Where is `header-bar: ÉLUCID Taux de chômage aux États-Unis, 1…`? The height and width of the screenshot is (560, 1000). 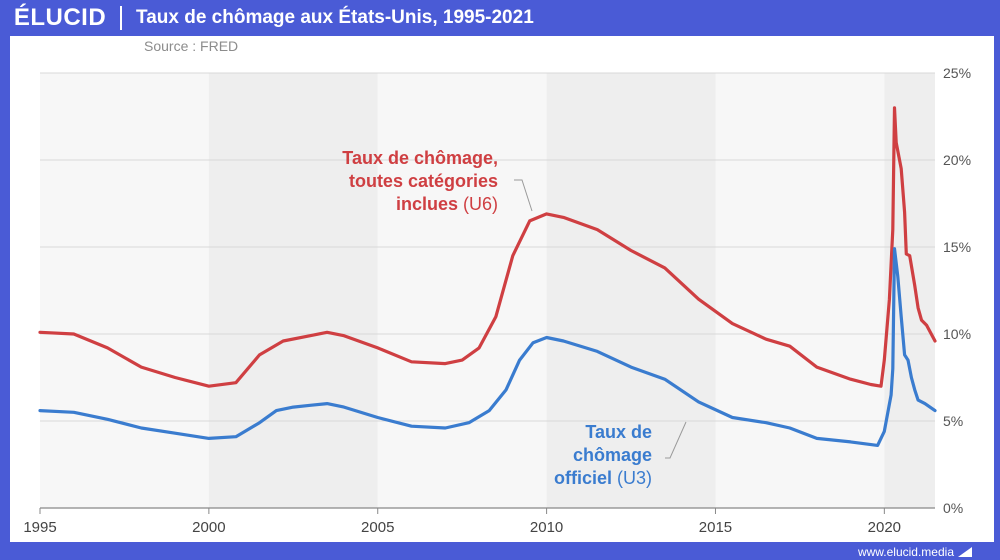 header-bar: ÉLUCID Taux de chômage aux États-Unis, 1… is located at coordinates (500, 18).